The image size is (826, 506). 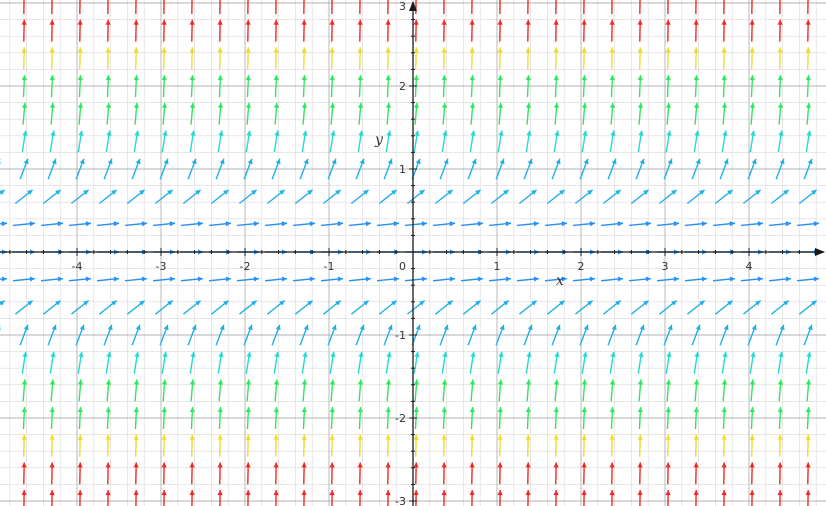 What do you see at coordinates (665, 266) in the screenshot?
I see `x-tick-label: 3` at bounding box center [665, 266].